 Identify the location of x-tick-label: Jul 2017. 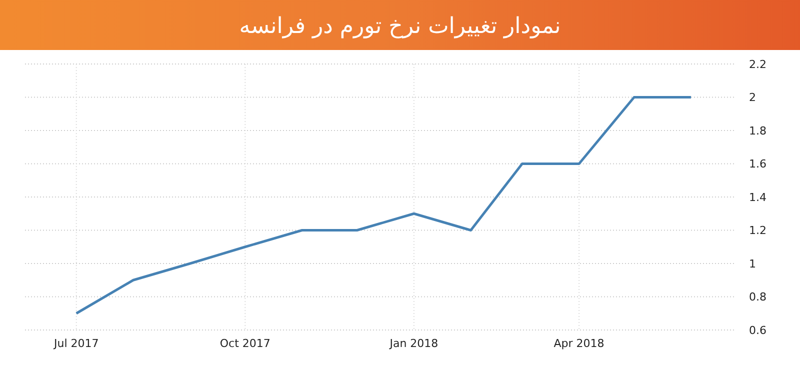
(75, 343).